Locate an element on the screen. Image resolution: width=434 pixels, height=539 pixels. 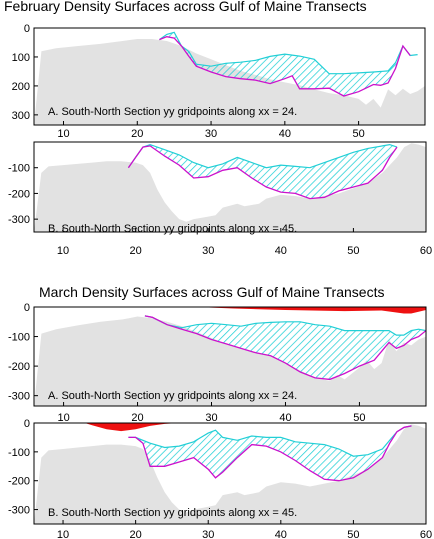
y-tick-label: 200 is located at coordinates (21, 87).